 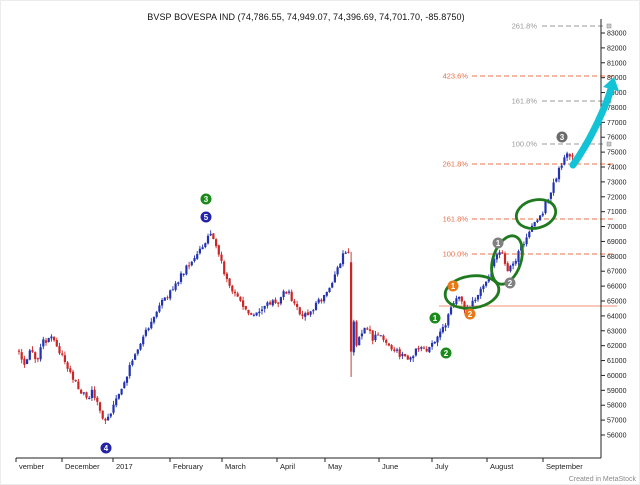 What do you see at coordinates (617, 48) in the screenshot?
I see `y-tick-label: 82000` at bounding box center [617, 48].